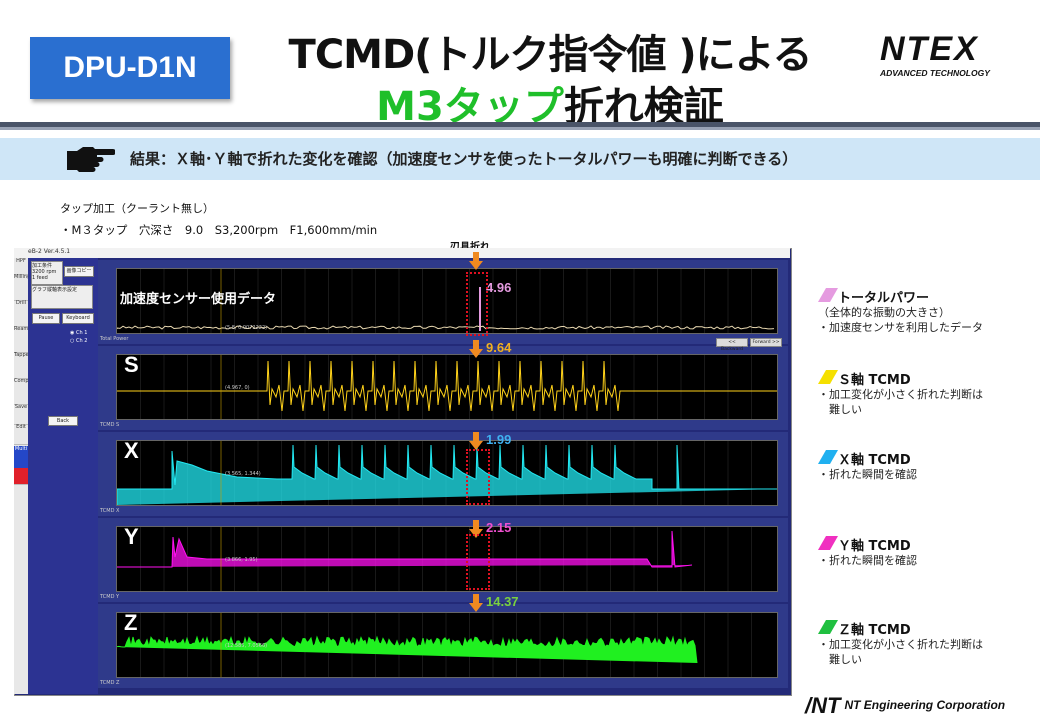  What do you see at coordinates (925, 705) in the screenshot?
I see `footer-company-name: NT Engineering Corporation` at bounding box center [925, 705].